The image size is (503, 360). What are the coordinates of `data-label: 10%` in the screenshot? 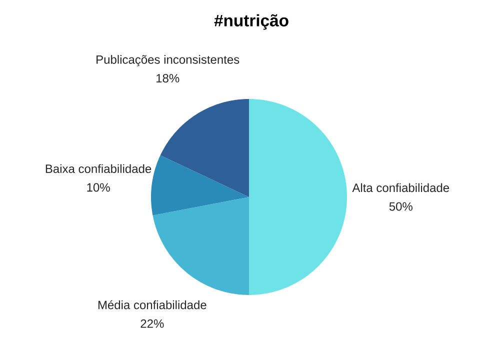 It's located at (98, 187).